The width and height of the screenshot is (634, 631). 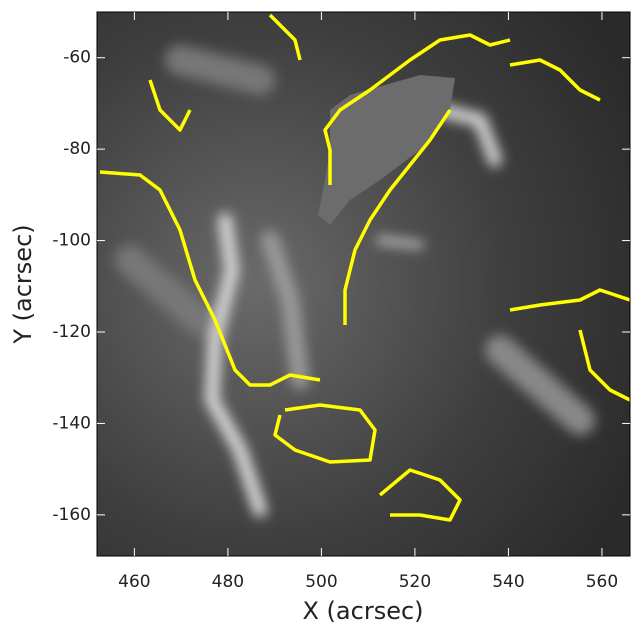 I want to click on y-tick-label: -140, so click(x=71, y=423).